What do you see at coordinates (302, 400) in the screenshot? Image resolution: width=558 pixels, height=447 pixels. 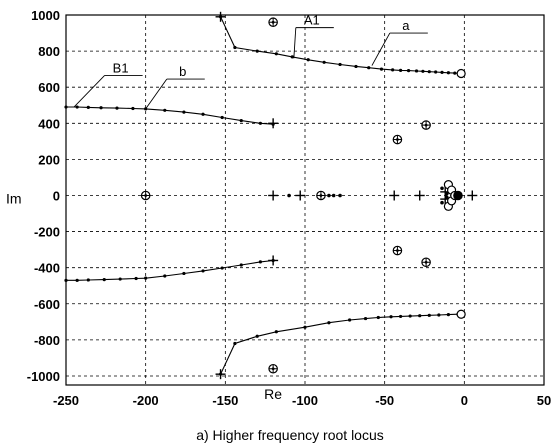 I see `x-tick-labels: -250 -200 -150 -100 -50 0 50` at bounding box center [302, 400].